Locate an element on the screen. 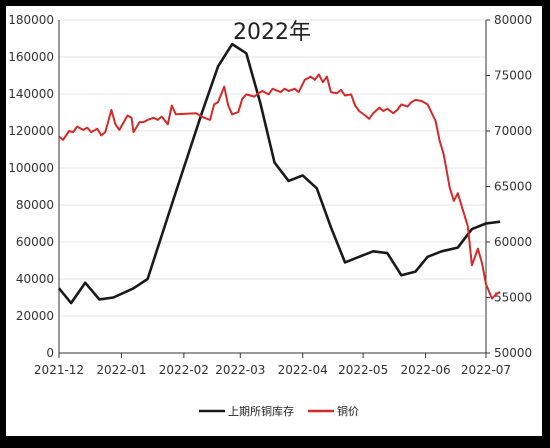 The image size is (550, 448). x-tick-label: 2021-12 is located at coordinates (59, 370).